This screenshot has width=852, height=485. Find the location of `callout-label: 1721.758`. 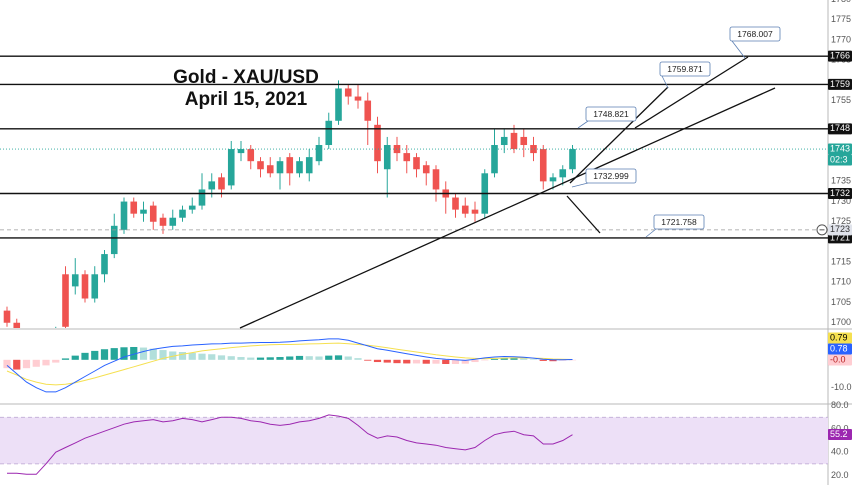

callout-label: 1721.758 is located at coordinates (679, 222).